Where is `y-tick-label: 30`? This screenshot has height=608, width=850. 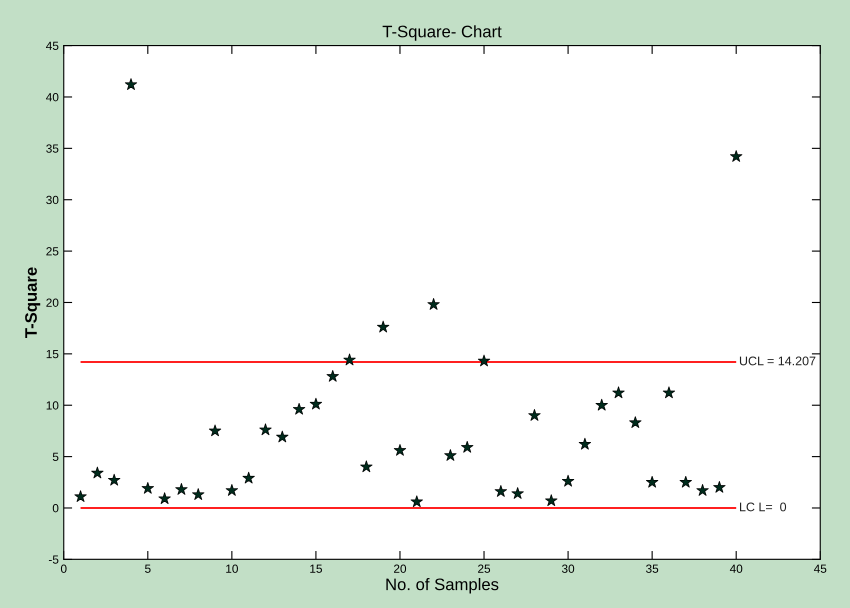
y-tick-label: 30 is located at coordinates (52, 200).